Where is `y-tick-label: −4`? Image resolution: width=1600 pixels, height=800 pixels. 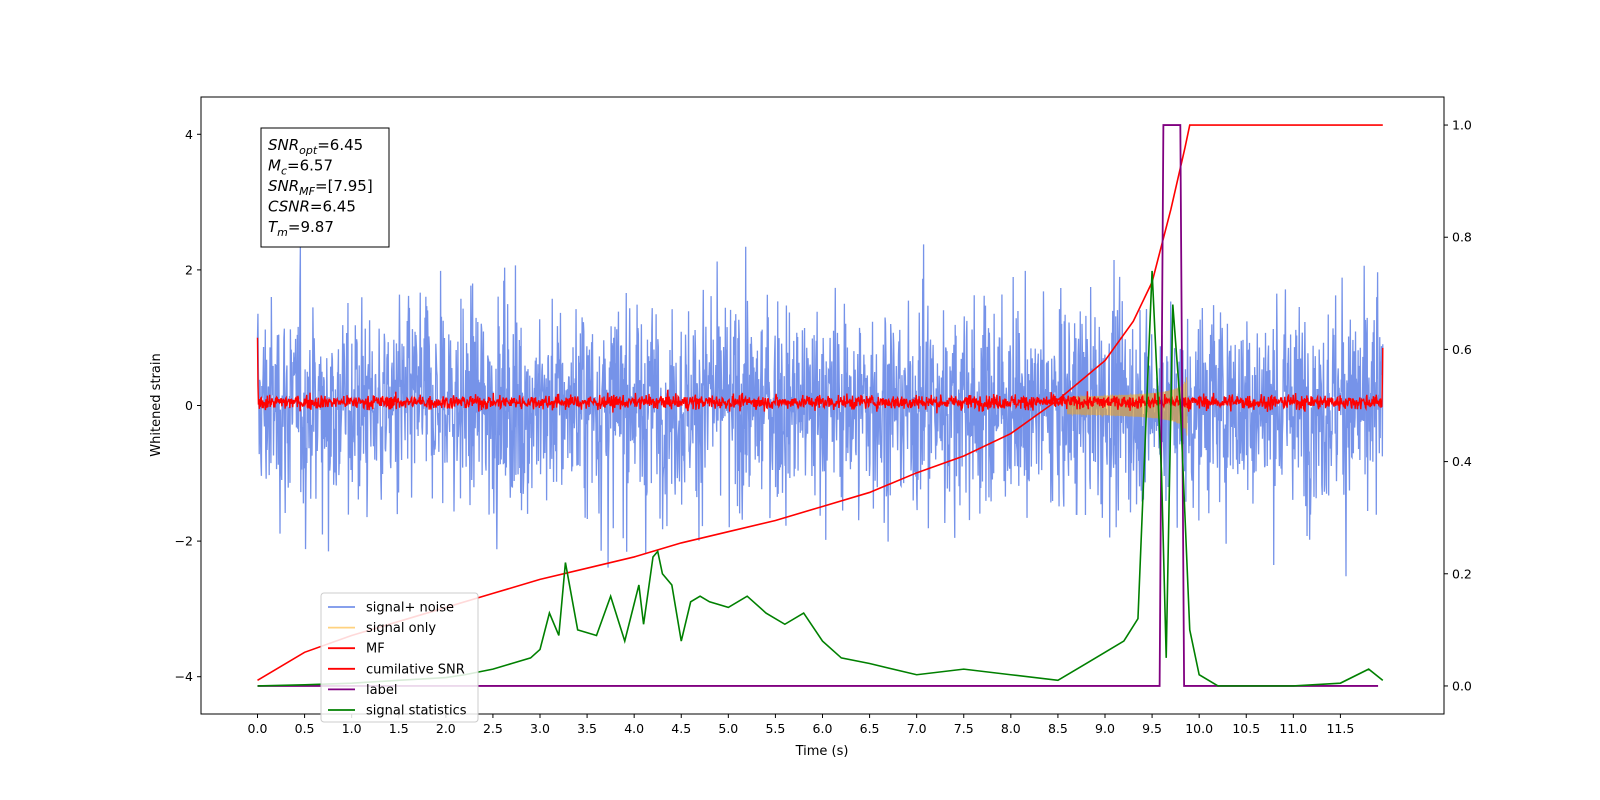 y-tick-label: −4 is located at coordinates (184, 676).